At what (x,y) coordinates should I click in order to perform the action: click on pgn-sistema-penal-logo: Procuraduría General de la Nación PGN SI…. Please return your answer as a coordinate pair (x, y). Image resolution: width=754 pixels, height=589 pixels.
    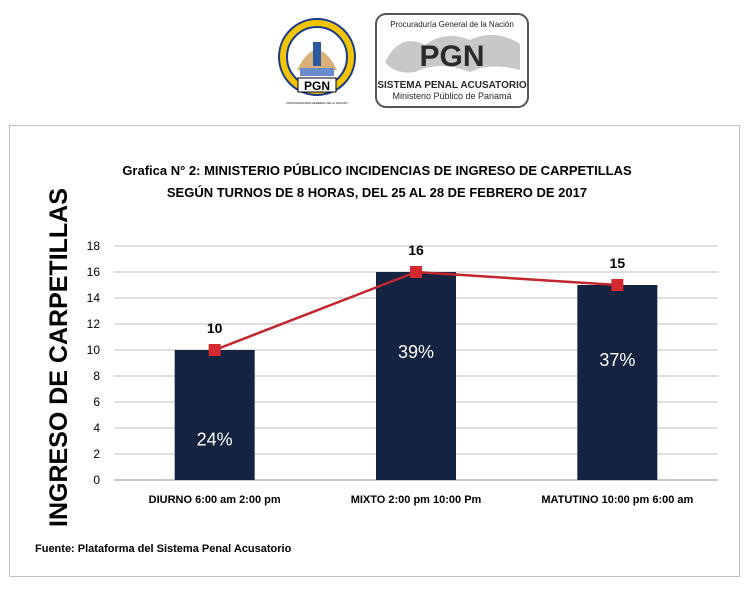
    Looking at the image, I should click on (452, 60).